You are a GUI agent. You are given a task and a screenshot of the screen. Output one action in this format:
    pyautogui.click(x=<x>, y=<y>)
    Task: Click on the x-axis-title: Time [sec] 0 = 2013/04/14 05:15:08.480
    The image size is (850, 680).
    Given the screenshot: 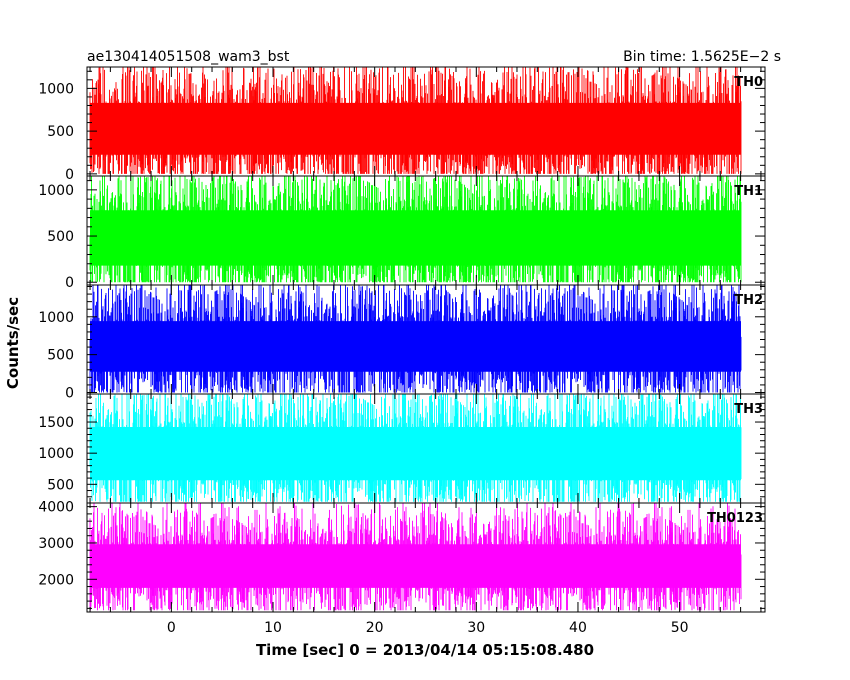 What is the action you would take?
    pyautogui.click(x=425, y=650)
    